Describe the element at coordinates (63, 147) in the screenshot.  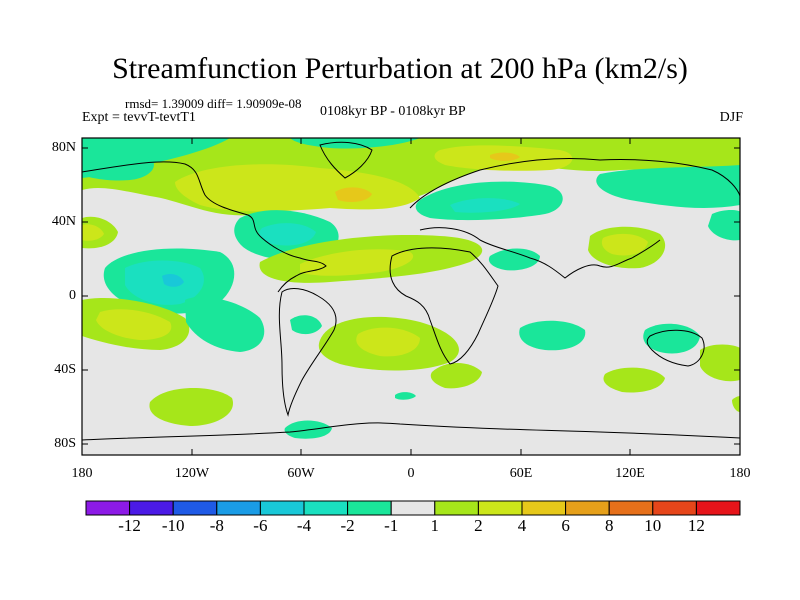
I see `lat-label-80n: 80N` at that location.